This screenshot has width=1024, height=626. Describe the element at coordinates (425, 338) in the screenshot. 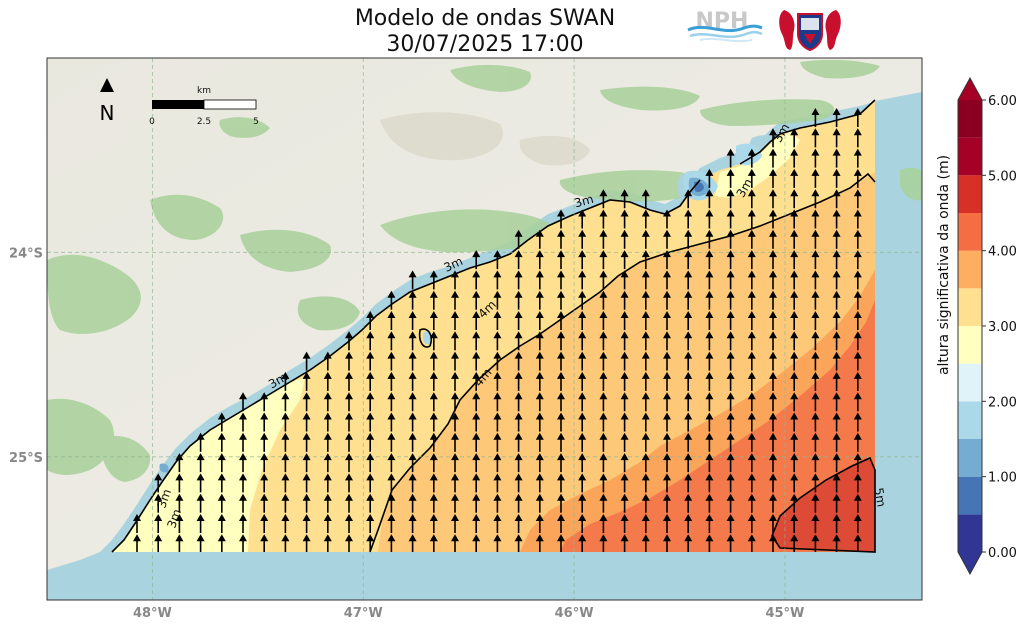

I see `contour-3m-loop` at that location.